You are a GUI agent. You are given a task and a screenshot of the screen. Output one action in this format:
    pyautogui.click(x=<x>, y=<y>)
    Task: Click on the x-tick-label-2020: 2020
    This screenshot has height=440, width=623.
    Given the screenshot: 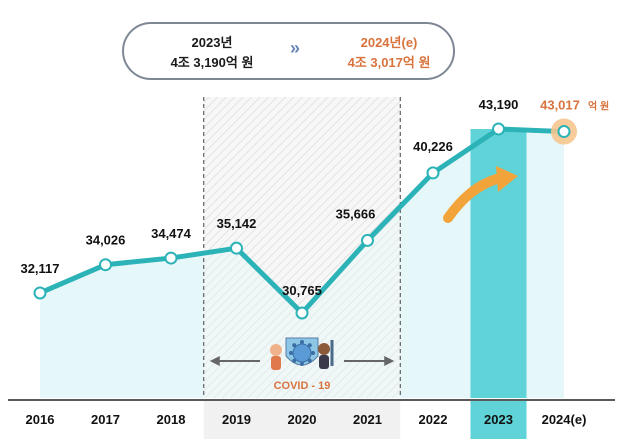 What is the action you would take?
    pyautogui.click(x=302, y=419)
    